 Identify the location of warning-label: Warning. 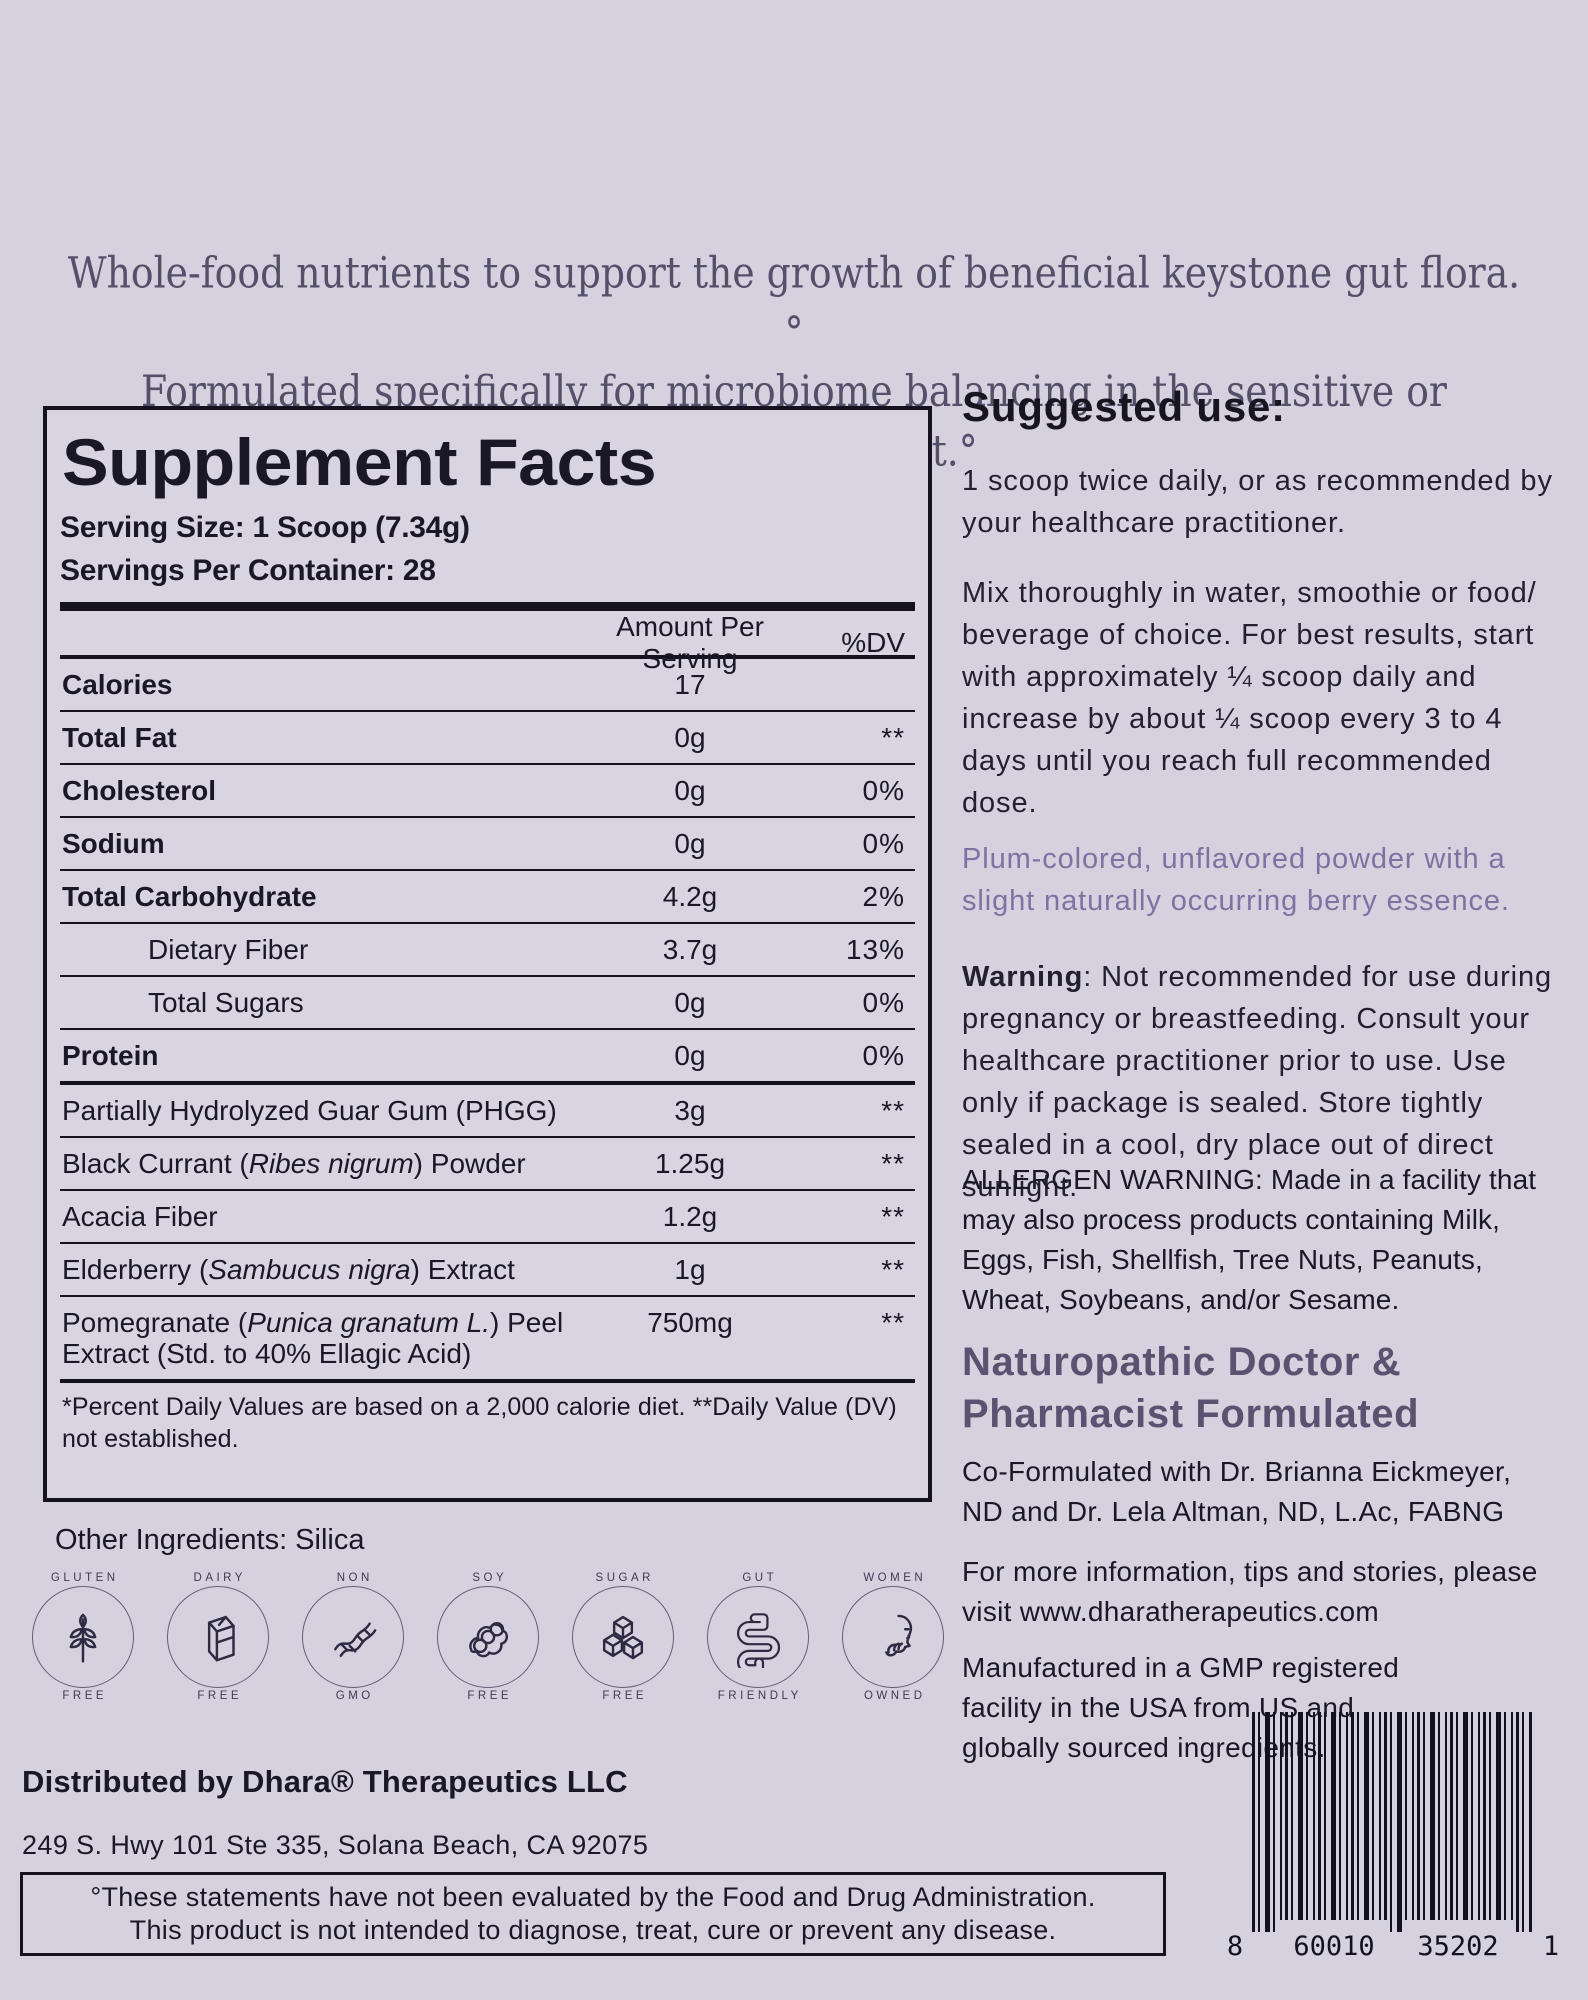
(1023, 977).